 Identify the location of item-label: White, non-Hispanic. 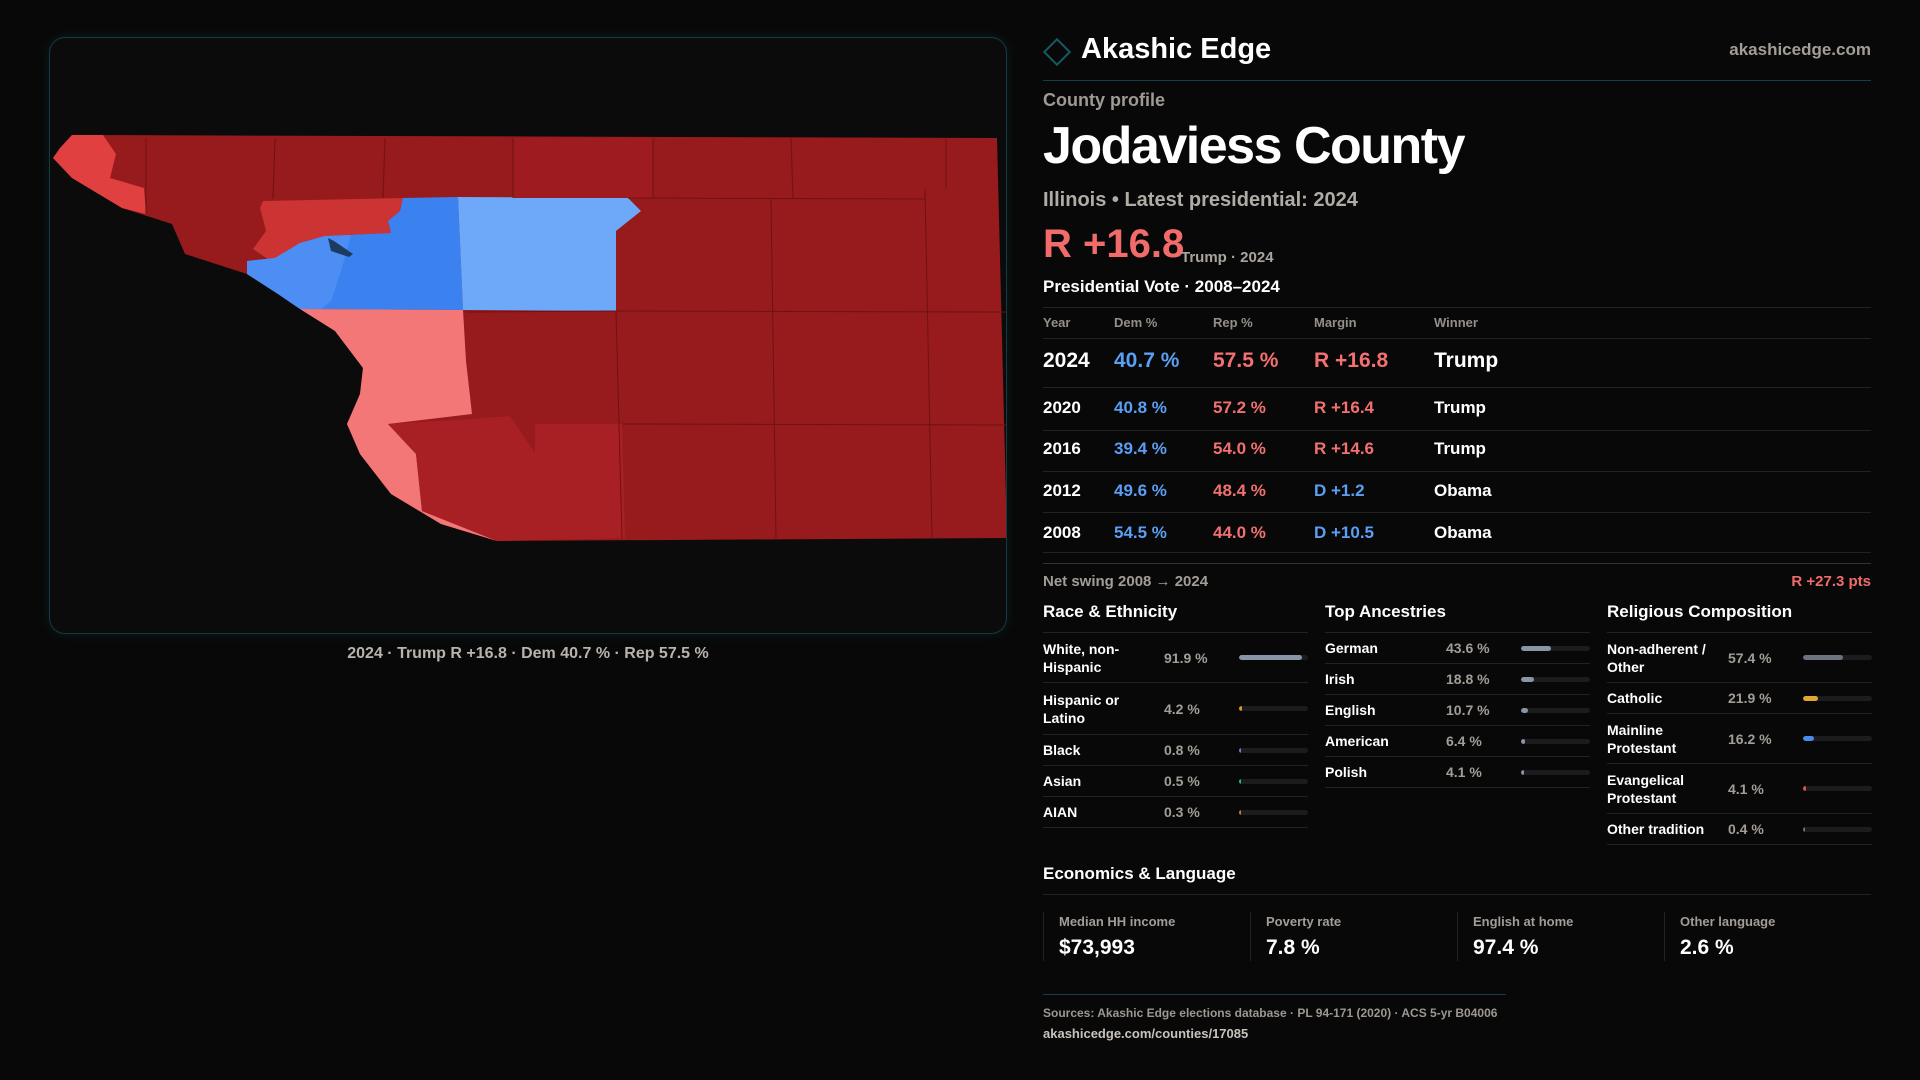
(1081, 657).